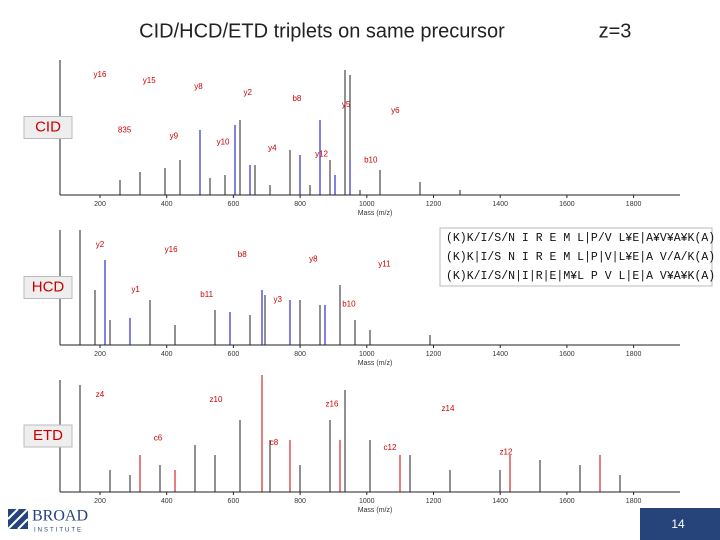 Image resolution: width=720 pixels, height=540 pixels. I want to click on sequence-box, so click(576, 257).